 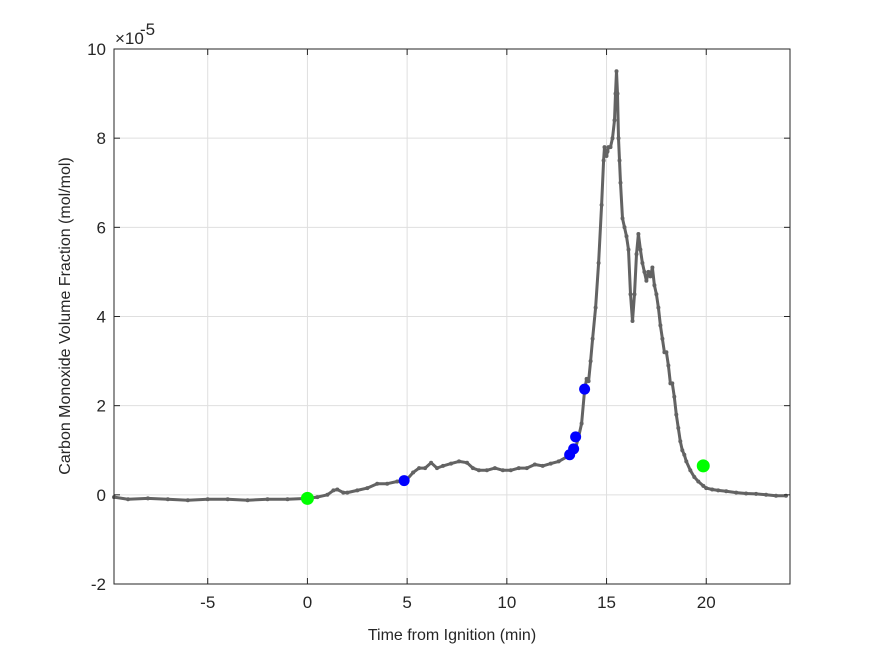 I want to click on y-tick-label: 6, so click(x=101, y=227).